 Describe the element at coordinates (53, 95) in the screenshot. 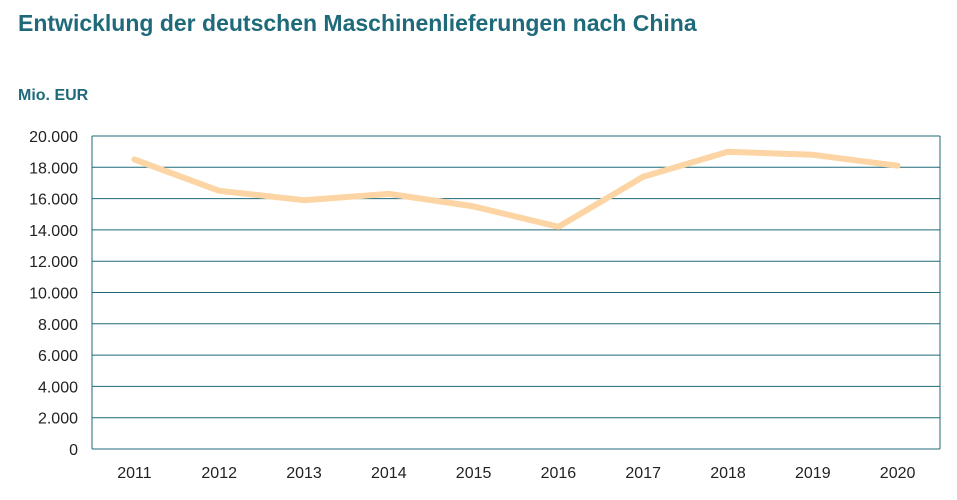

I see `y-axis-unit-label: Mio. EUR` at that location.